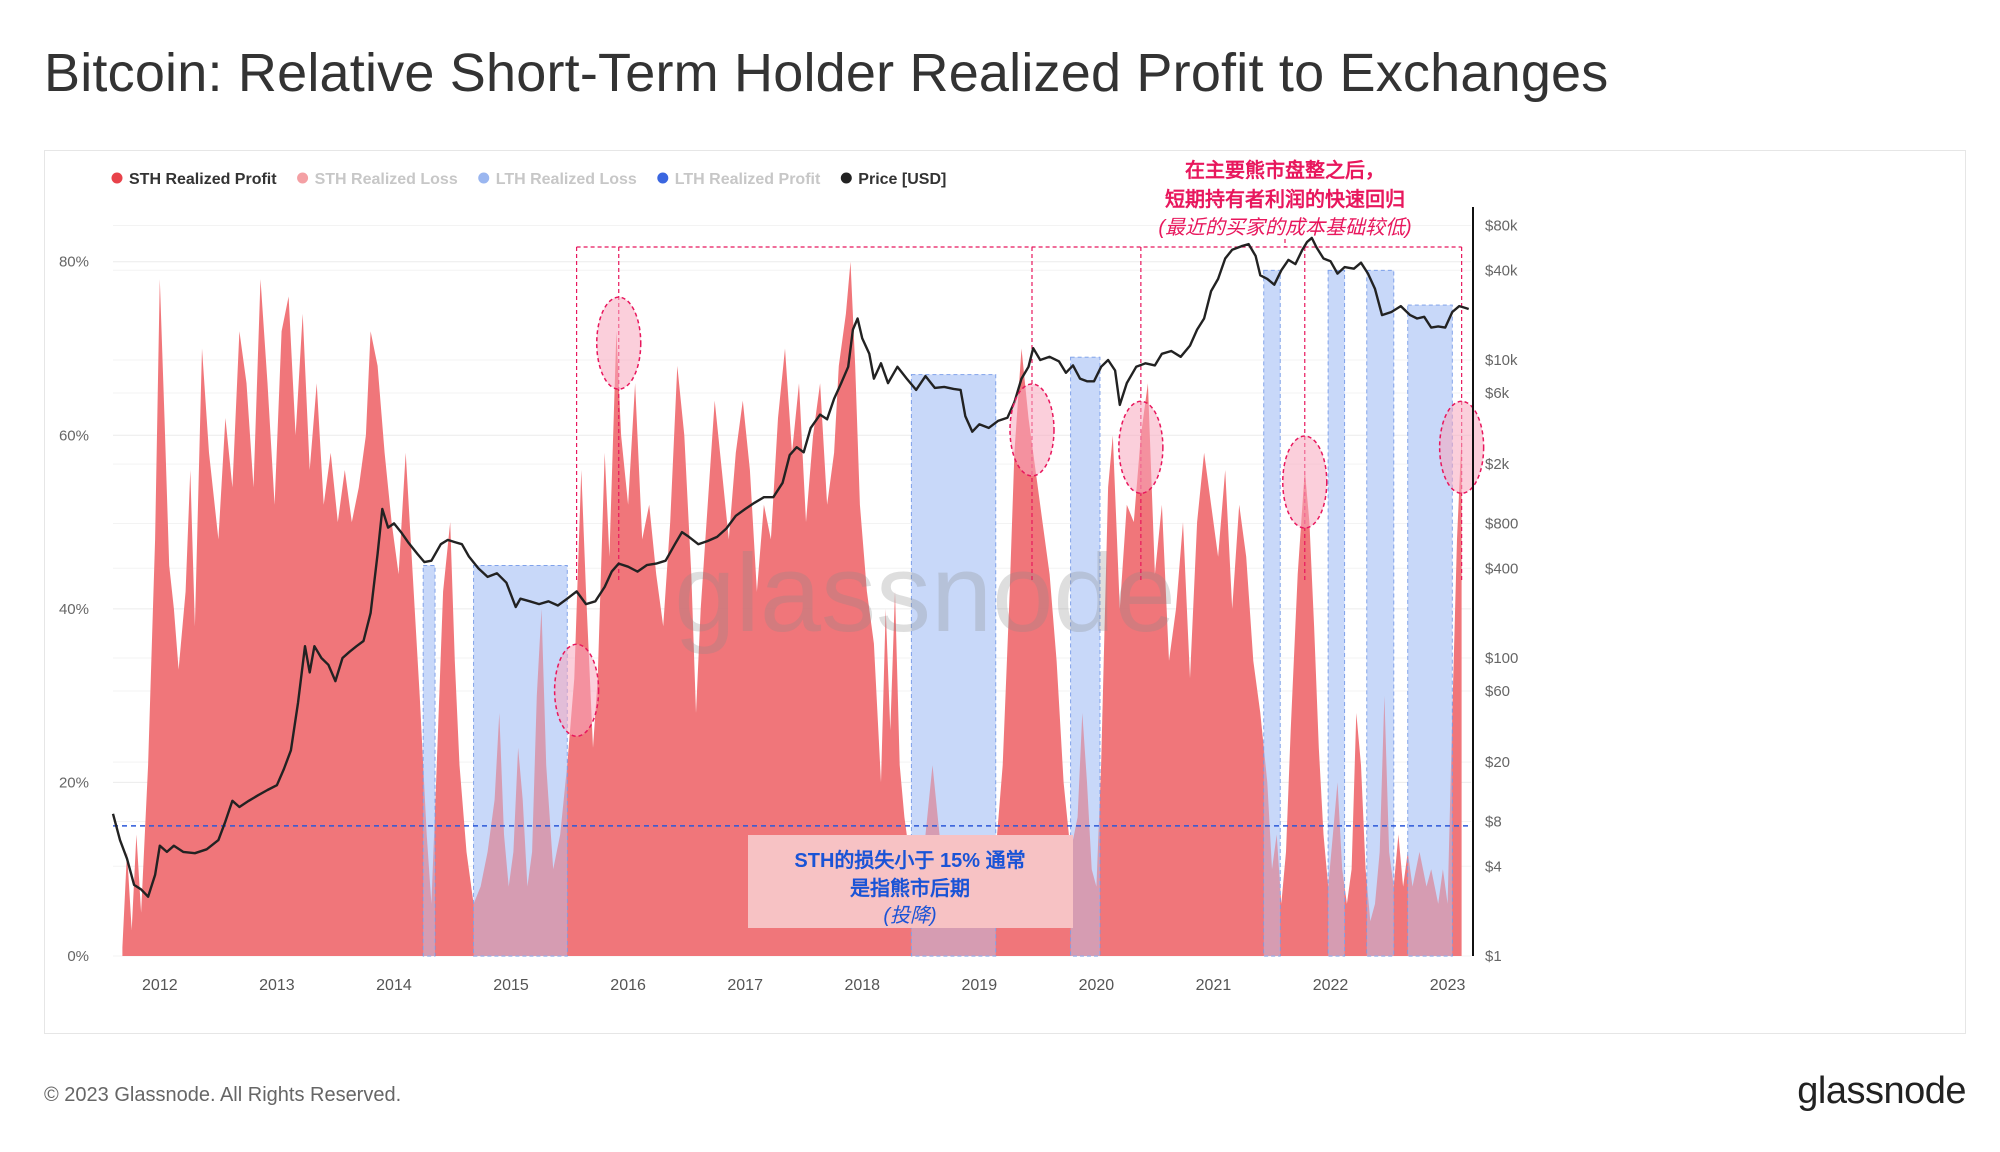 The width and height of the screenshot is (2000, 1152). Describe the element at coordinates (386, 179) in the screenshot. I see `legend-label: STH Realized Loss` at that location.